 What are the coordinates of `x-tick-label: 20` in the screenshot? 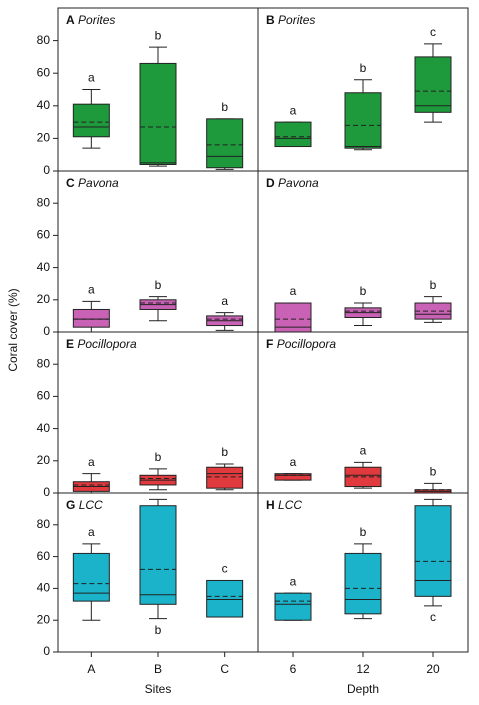 It's located at (433, 669).